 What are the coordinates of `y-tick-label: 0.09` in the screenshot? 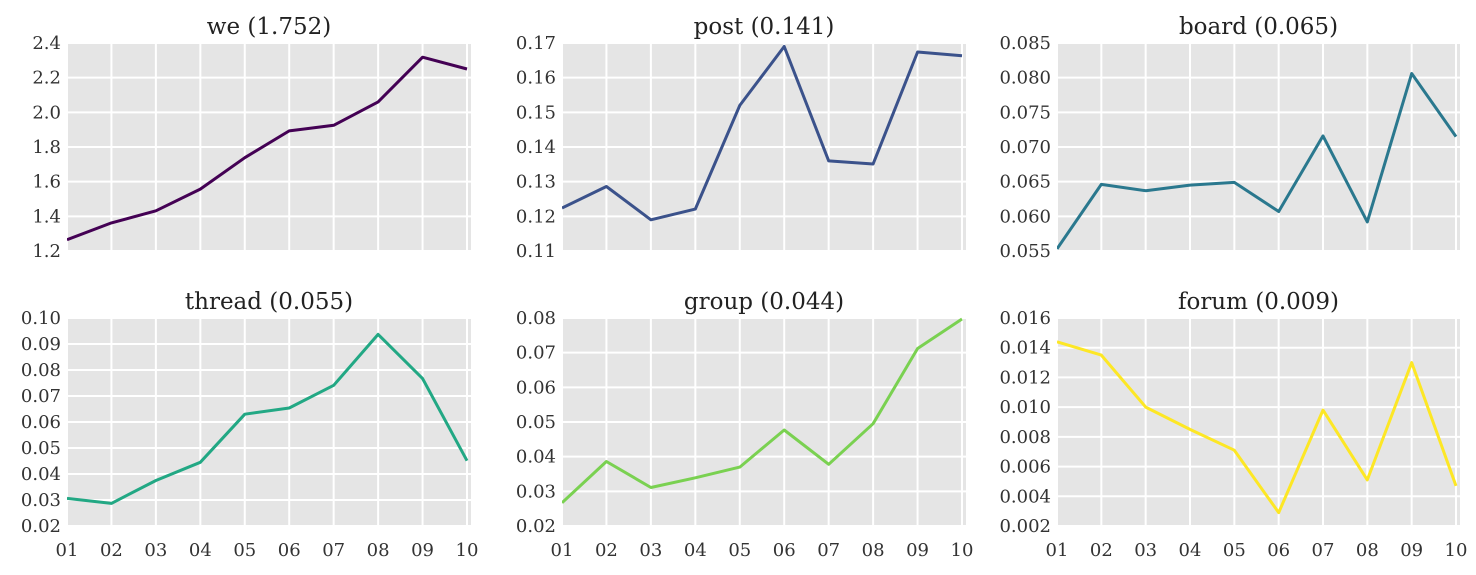 It's located at (41, 344).